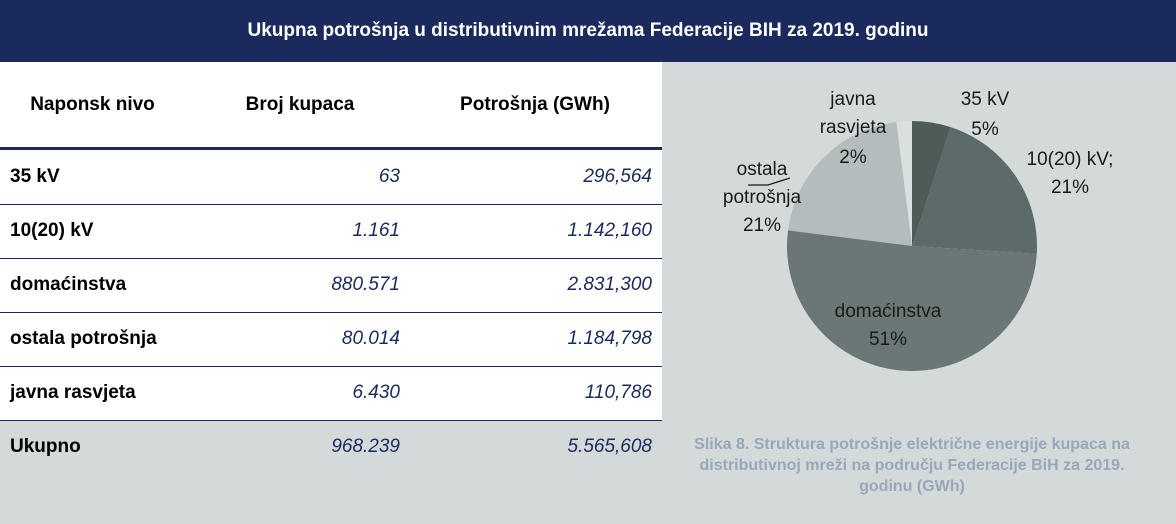  I want to click on slice-label: domaćinstva, so click(888, 311).